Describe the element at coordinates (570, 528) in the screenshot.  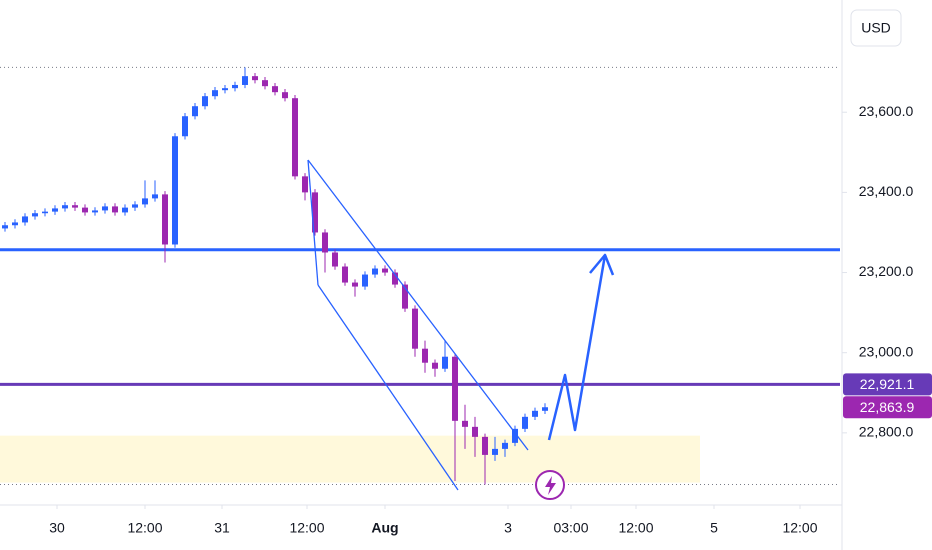
I see `x-tick-label: 03:00` at that location.